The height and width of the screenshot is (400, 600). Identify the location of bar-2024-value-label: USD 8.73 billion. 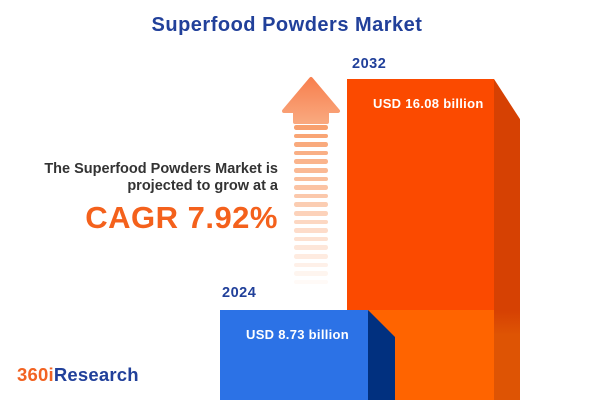
(298, 334).